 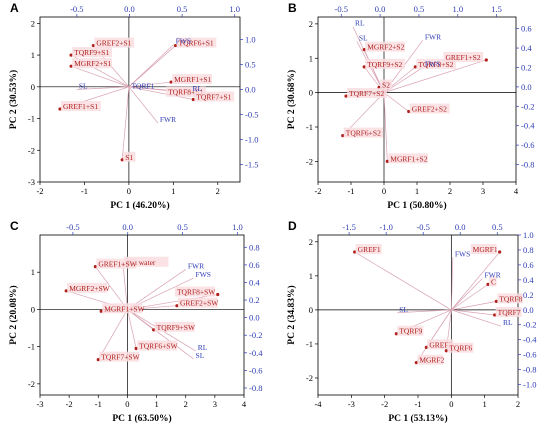 What do you see at coordinates (196, 43) in the screenshot?
I see `score-label: TQRF6+S1` at bounding box center [196, 43].